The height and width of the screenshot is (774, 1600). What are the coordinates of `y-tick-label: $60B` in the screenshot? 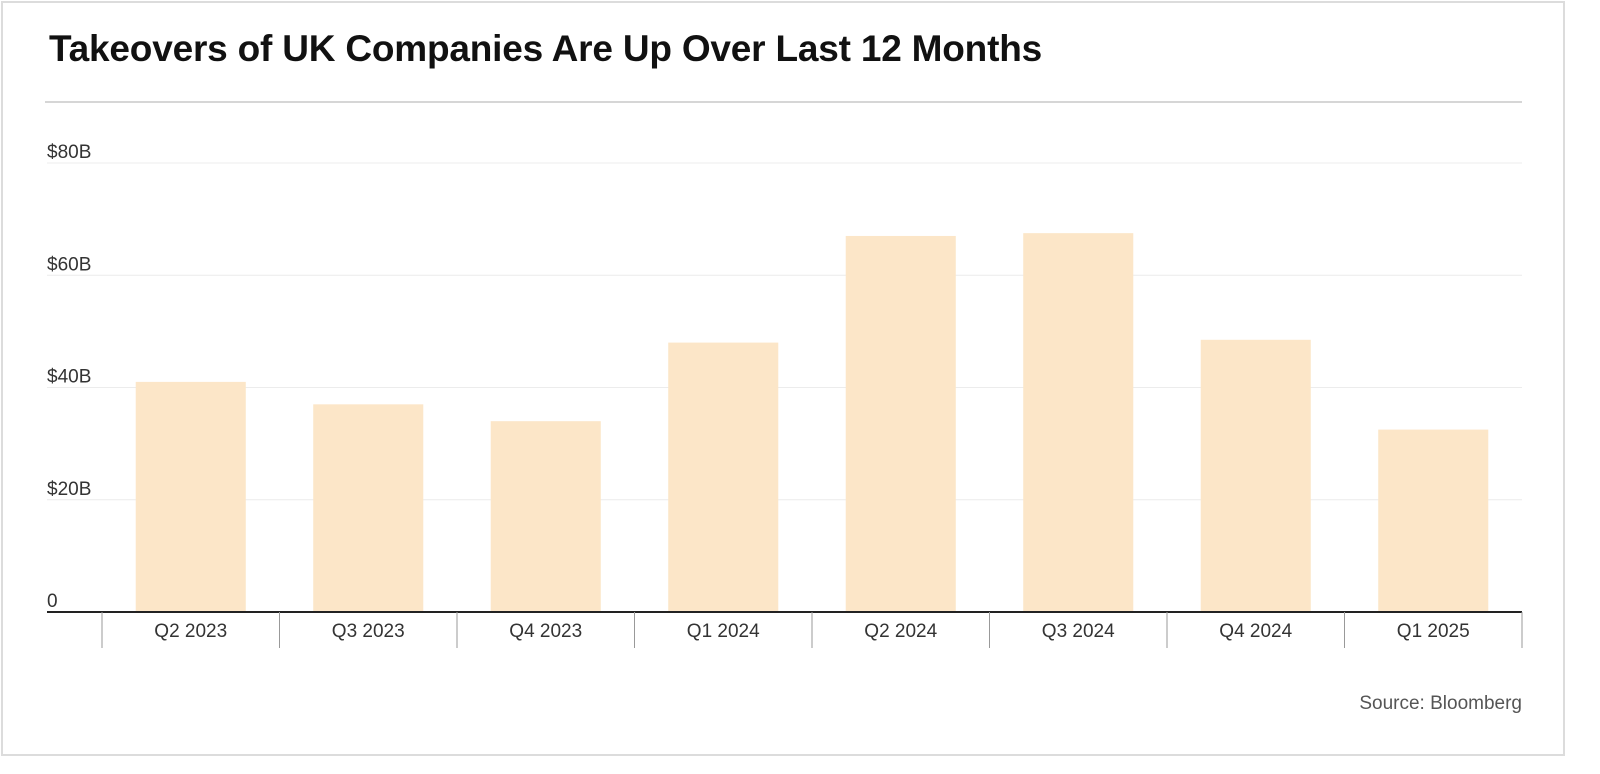 It's located at (69, 264).